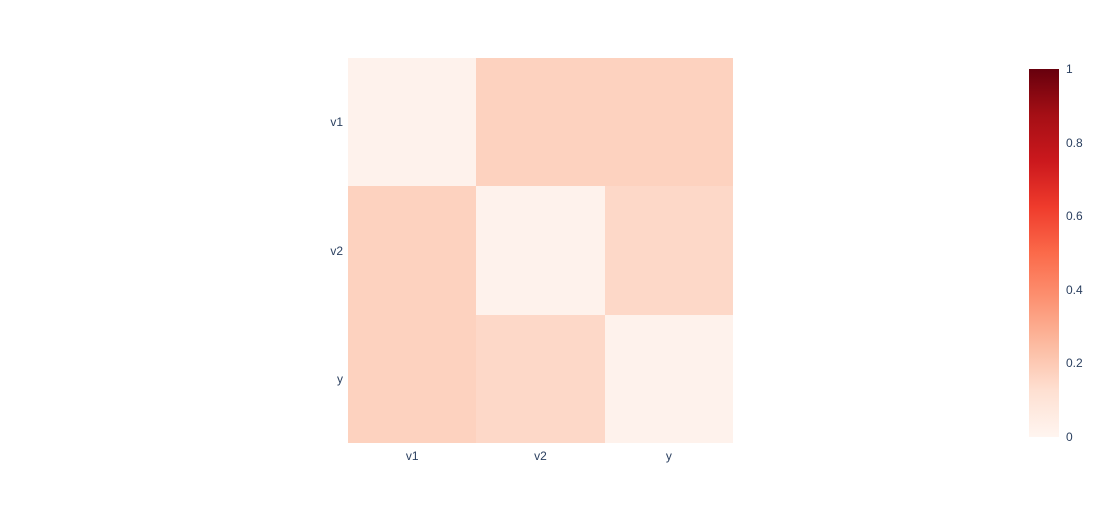 This screenshot has height=525, width=1098. What do you see at coordinates (668, 250) in the screenshot?
I see `heatmap-cell-v2-y` at bounding box center [668, 250].